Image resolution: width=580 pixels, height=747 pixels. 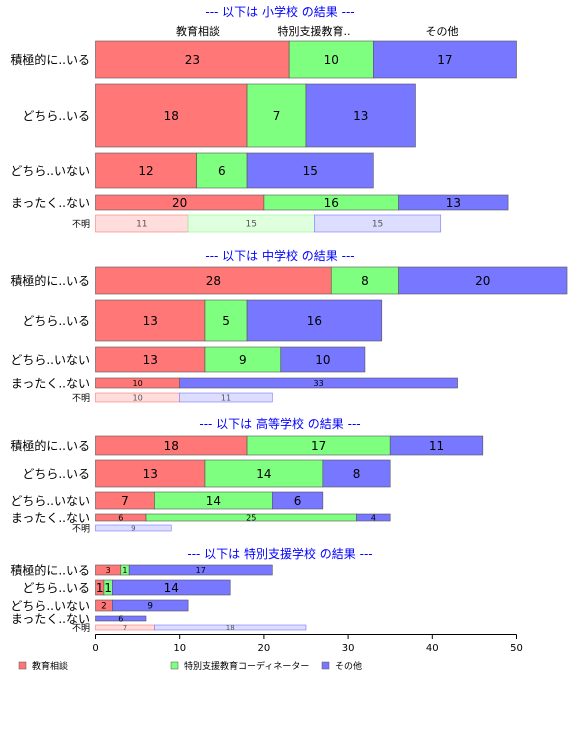 What do you see at coordinates (246, 666) in the screenshot?
I see `legend-label: 特別支援教育コーディネーター` at bounding box center [246, 666].